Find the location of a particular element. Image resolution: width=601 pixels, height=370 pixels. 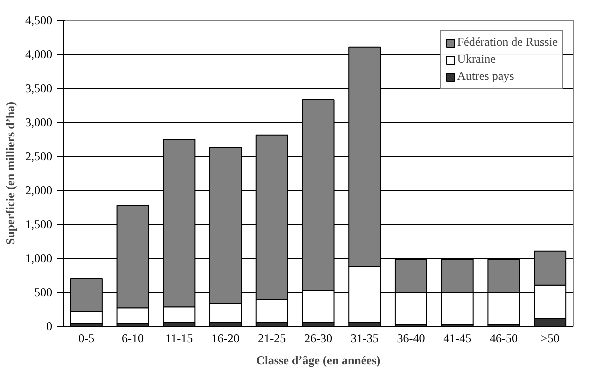

legend-label: Fédération de Russie is located at coordinates (507, 42).